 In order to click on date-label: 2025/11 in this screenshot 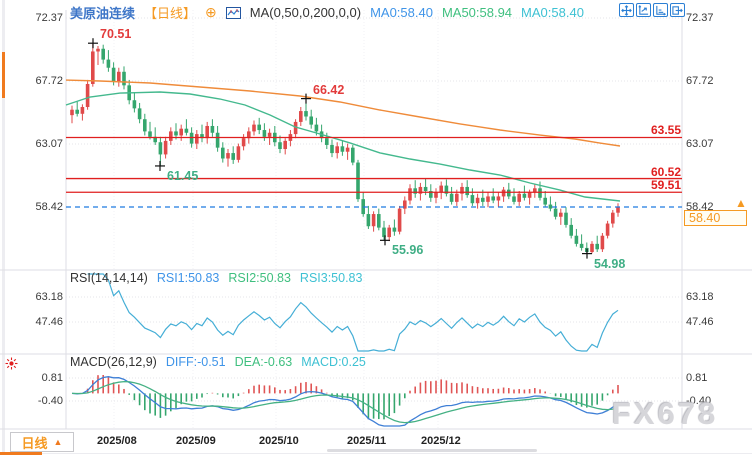, I will do `click(367, 441)`.